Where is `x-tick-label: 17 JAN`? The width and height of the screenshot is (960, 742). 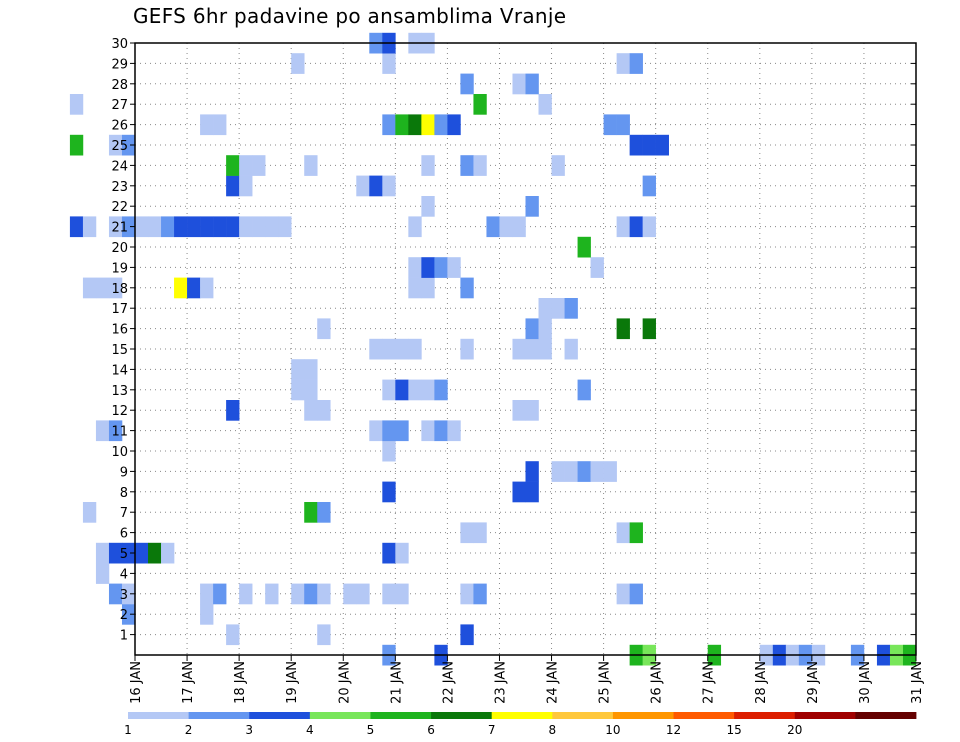
x-tick-label: 17 JAN is located at coordinates (188, 682).